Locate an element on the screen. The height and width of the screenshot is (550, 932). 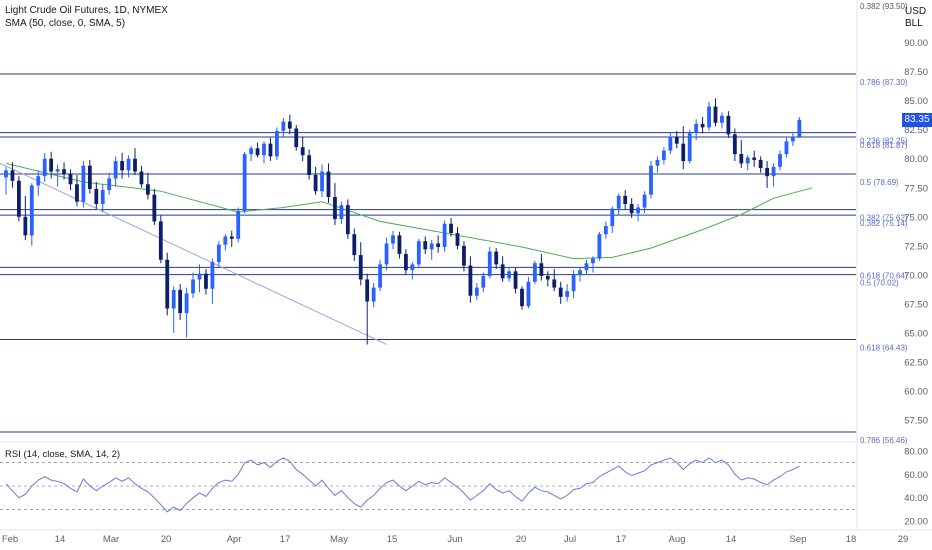
last-price-tag: 83.35 is located at coordinates (917, 120).